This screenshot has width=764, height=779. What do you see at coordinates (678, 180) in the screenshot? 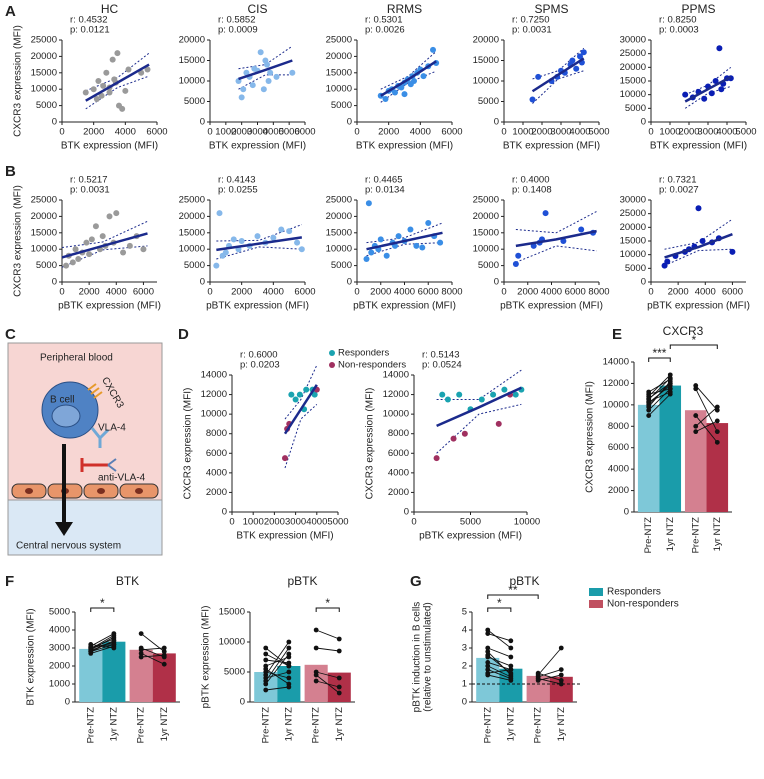
I see `r-value: r: 0.7321` at bounding box center [678, 180].